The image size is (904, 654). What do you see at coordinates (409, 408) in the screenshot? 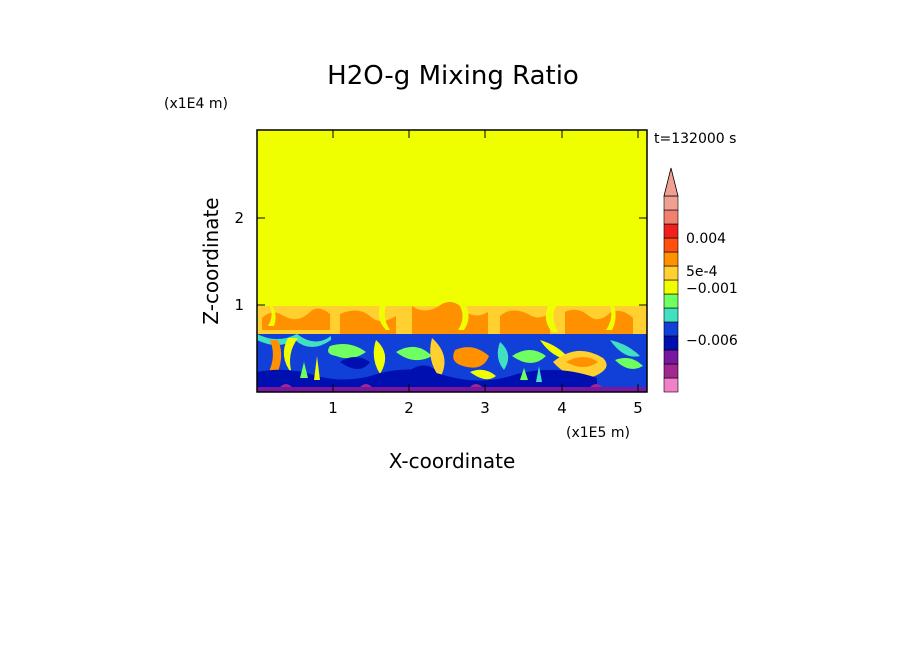
I see `x-tick-label: 2` at bounding box center [409, 408].